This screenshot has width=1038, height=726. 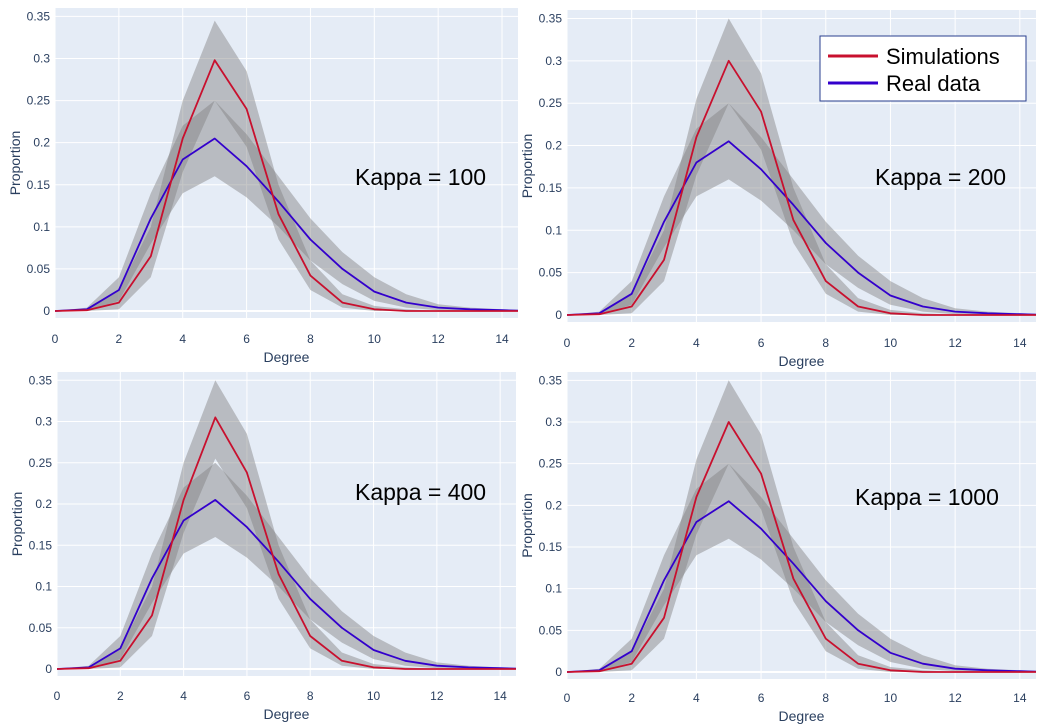 What do you see at coordinates (420, 492) in the screenshot?
I see `kappa-annotation: Kappa = 400` at bounding box center [420, 492].